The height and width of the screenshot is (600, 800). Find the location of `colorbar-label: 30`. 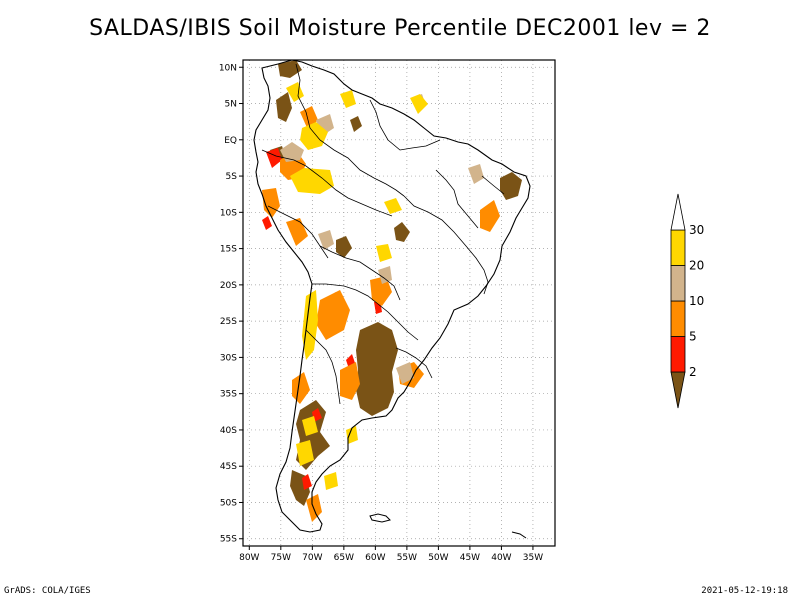

colorbar-label: 30 is located at coordinates (696, 230).